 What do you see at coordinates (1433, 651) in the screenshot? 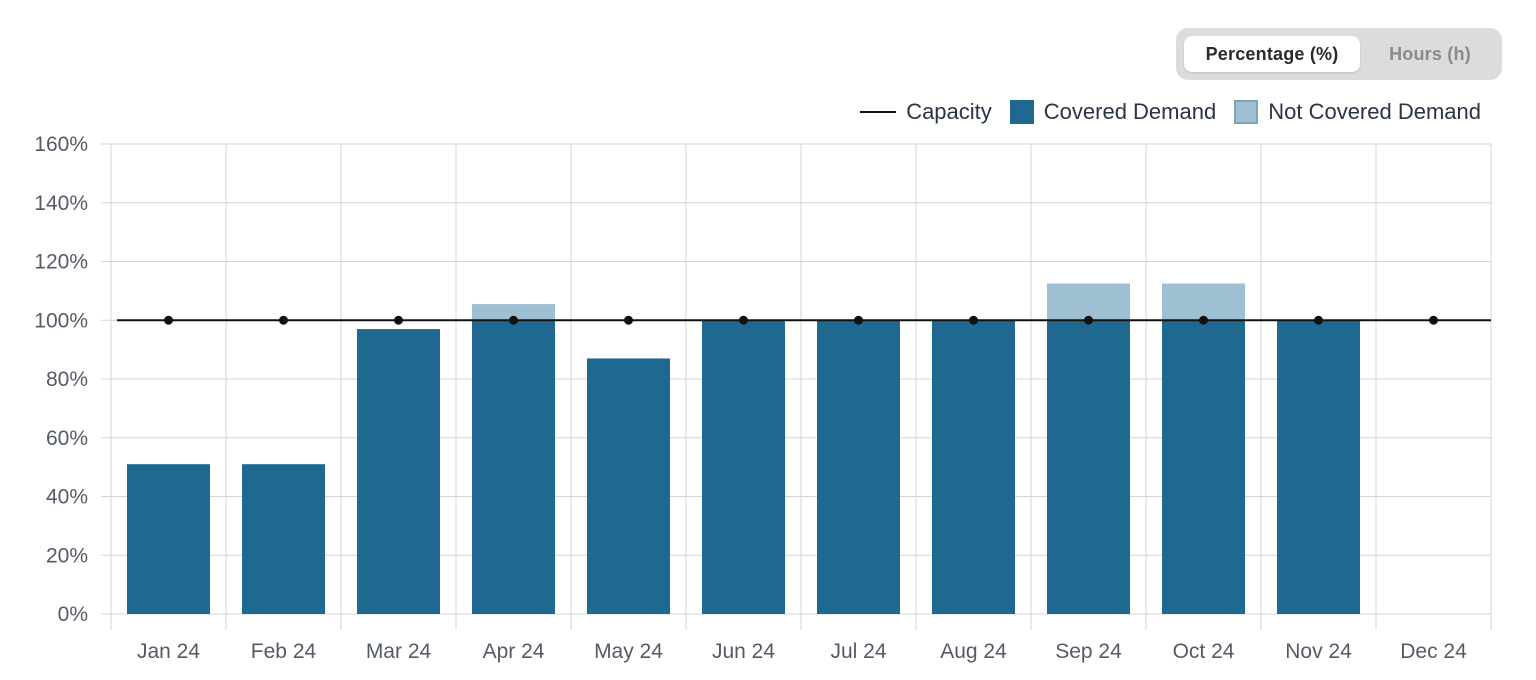
I see `x-tick-label: Dec 24` at bounding box center [1433, 651].